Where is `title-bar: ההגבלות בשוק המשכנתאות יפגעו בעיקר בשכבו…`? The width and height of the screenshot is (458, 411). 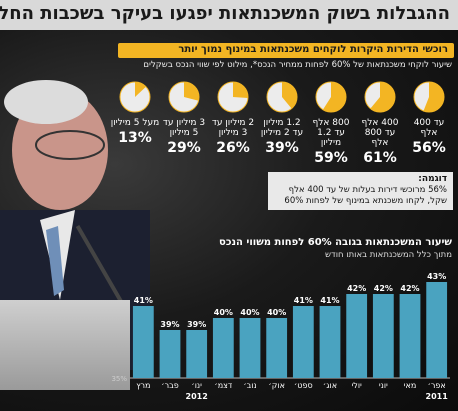 title-bar: ההגבלות בשוק המשכנתאות יפגעו בעיקר בשכבו… is located at coordinates (229, 15).